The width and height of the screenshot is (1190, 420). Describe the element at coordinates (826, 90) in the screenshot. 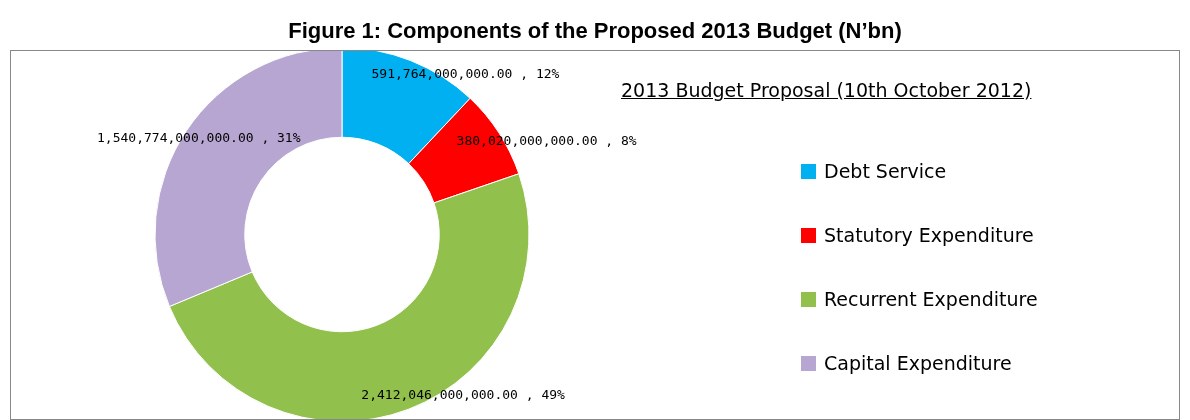

I see `text: 2013 Budget Proposal (10th October 2012)` at that location.